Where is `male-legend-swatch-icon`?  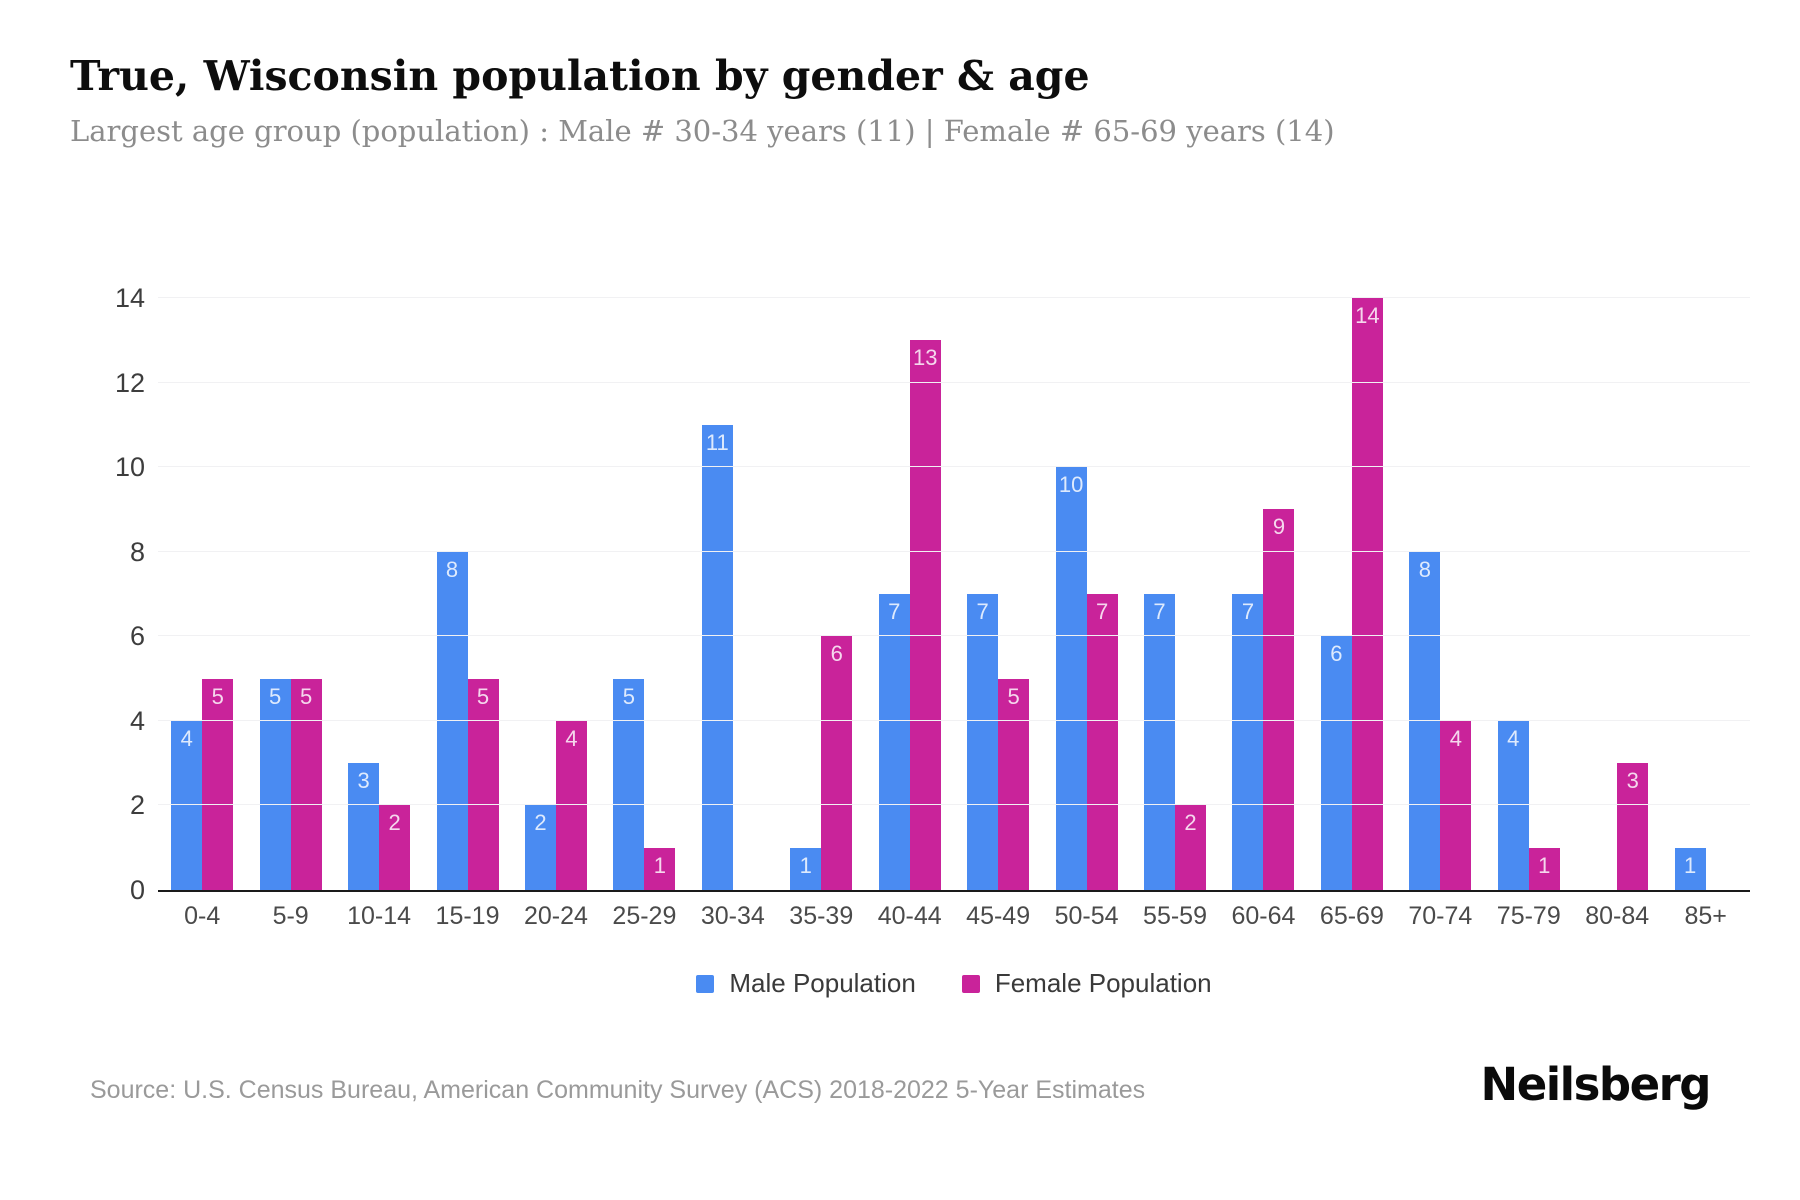
male-legend-swatch-icon is located at coordinates (705, 983).